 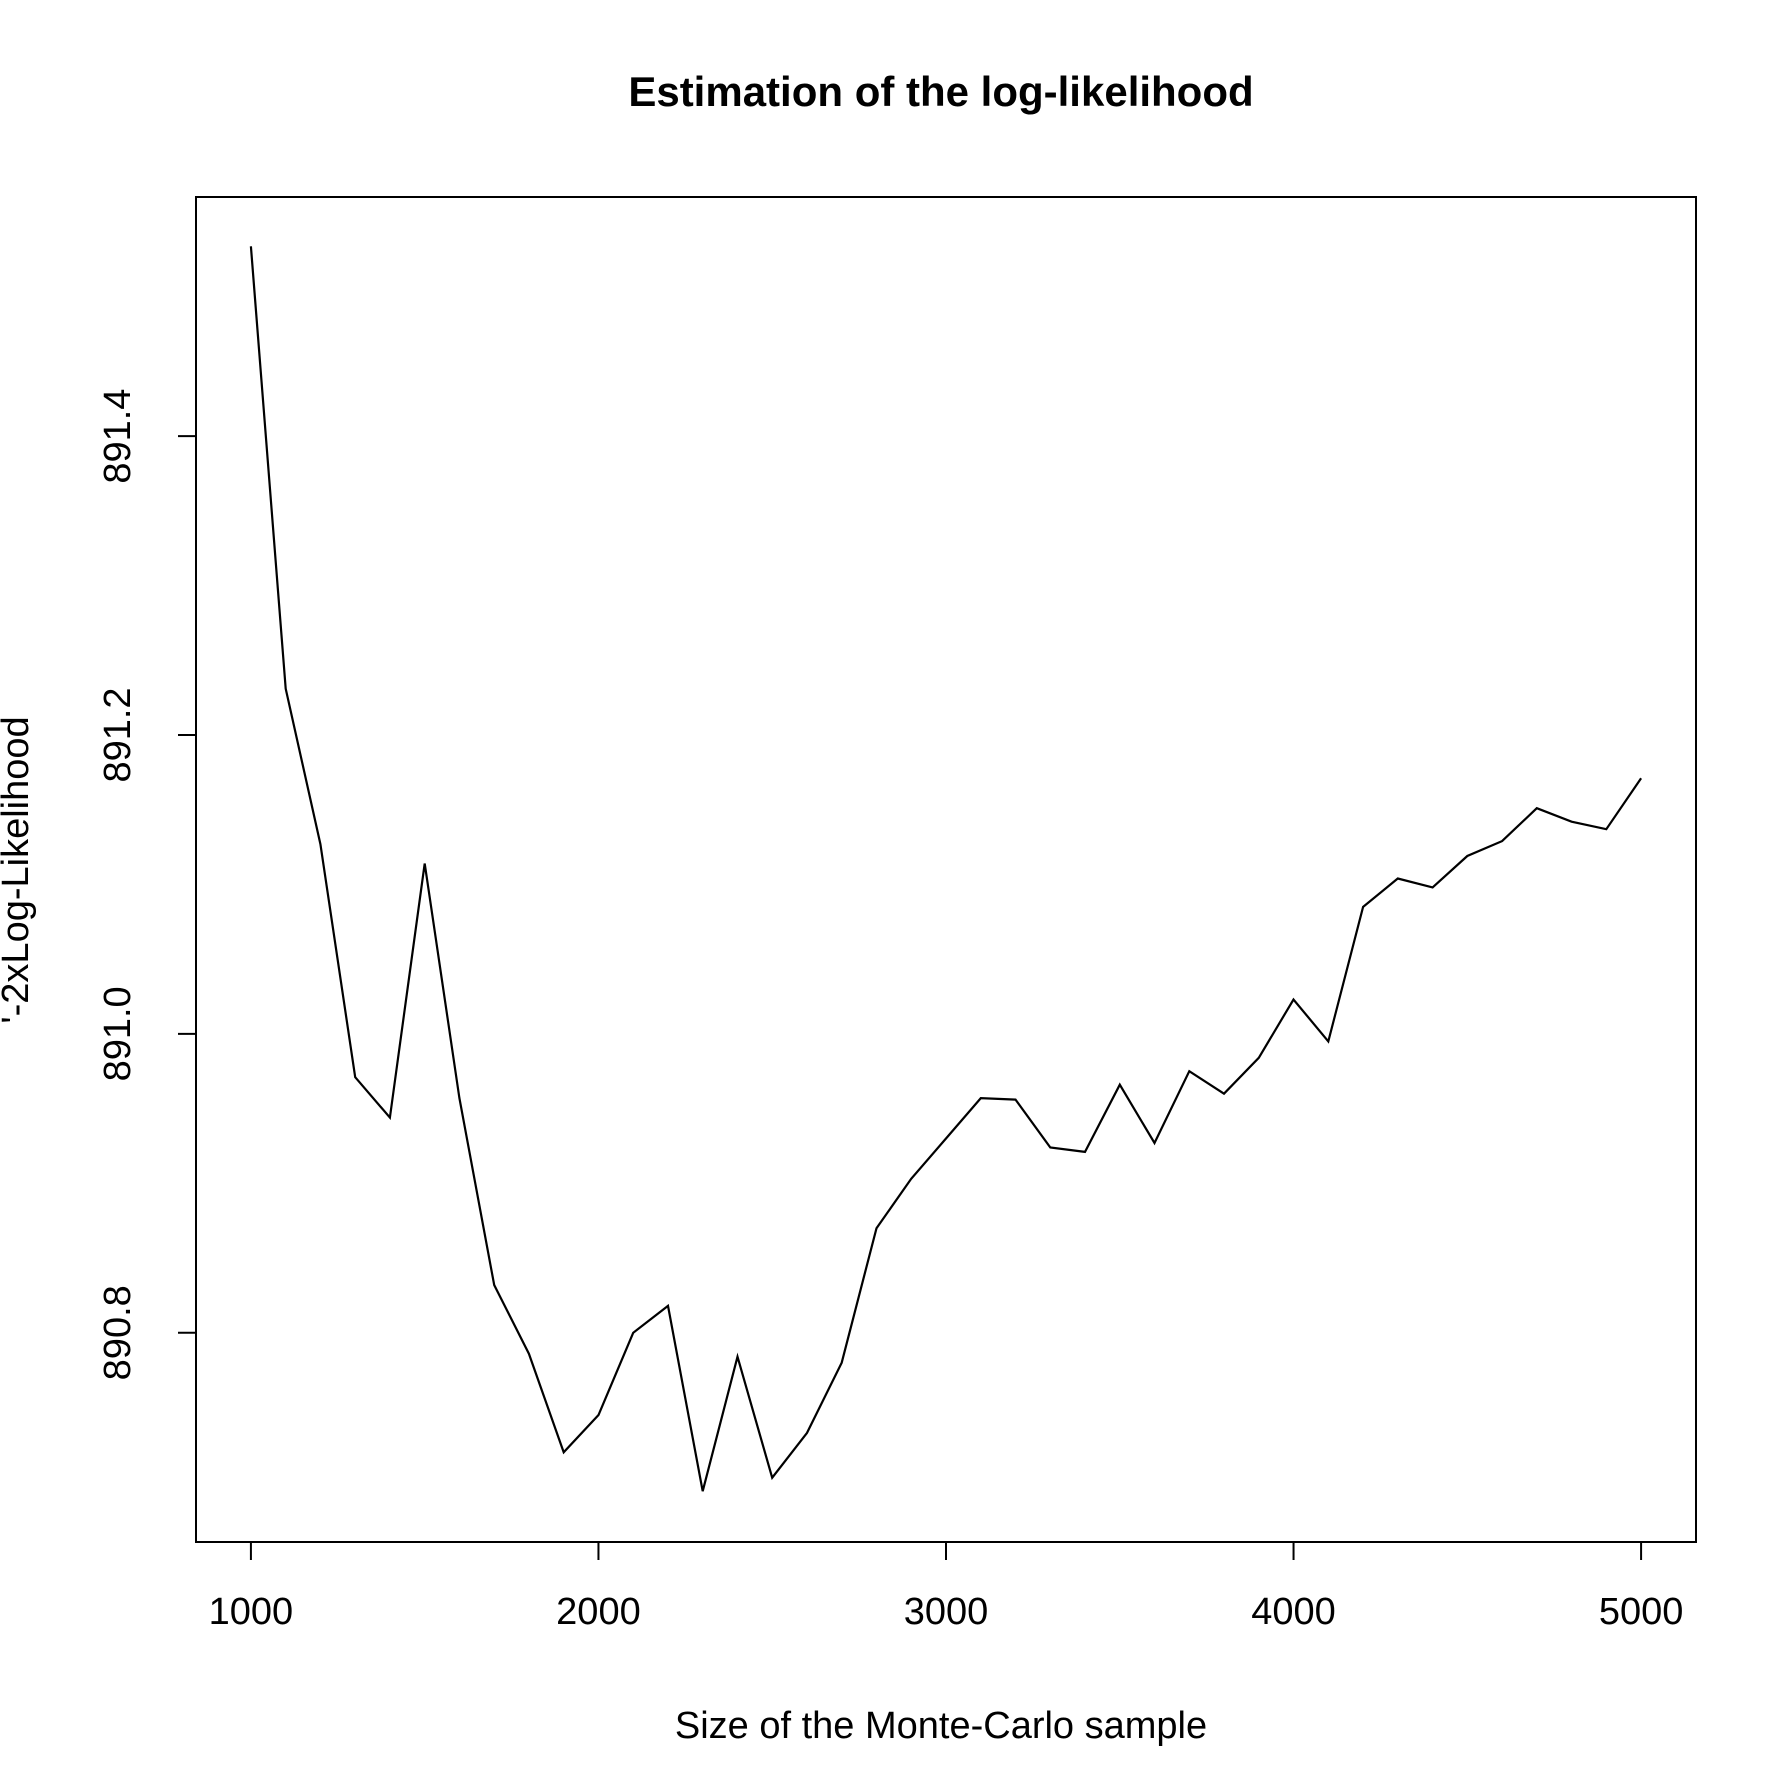 What do you see at coordinates (18, 869) in the screenshot?
I see `y-axis-label: '-2xLog-Likelihood` at bounding box center [18, 869].